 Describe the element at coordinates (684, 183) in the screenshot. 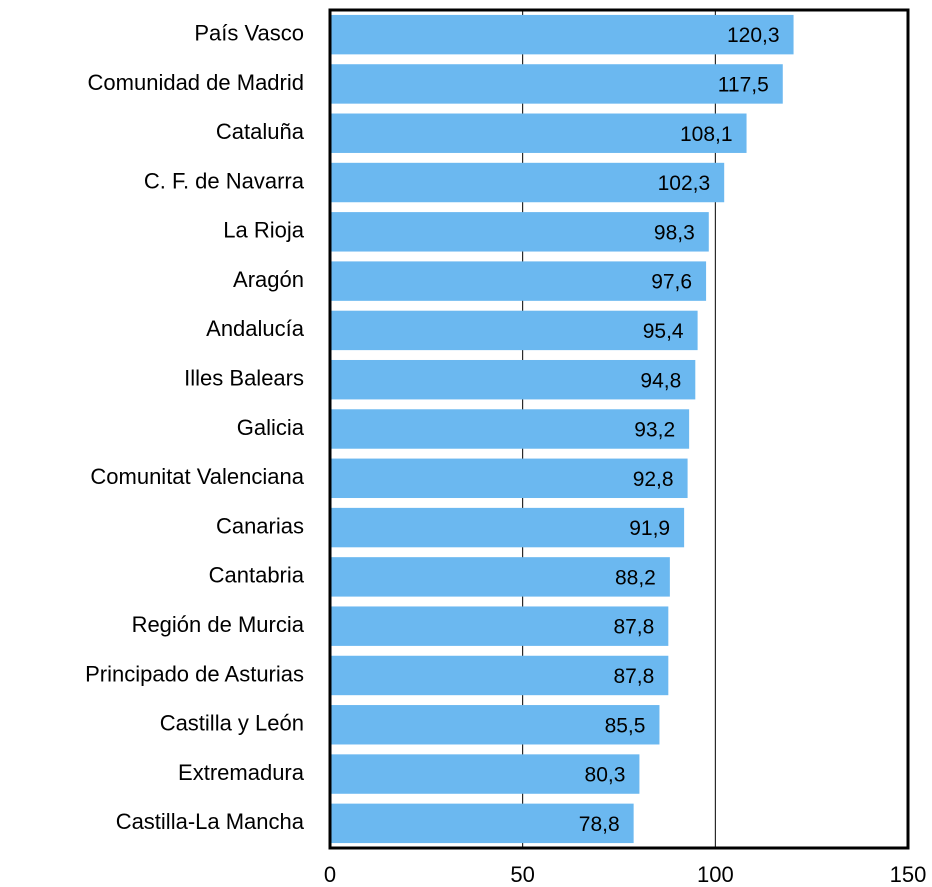

I see `value-label: 102,3` at that location.